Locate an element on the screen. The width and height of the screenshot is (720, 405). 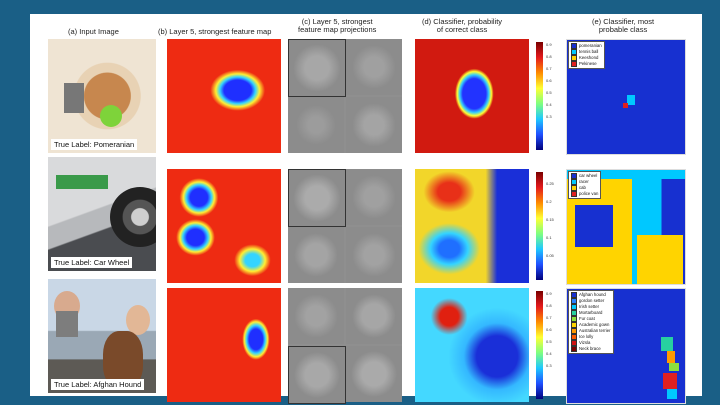
dekra-logo is located at coordinates (82, 182).